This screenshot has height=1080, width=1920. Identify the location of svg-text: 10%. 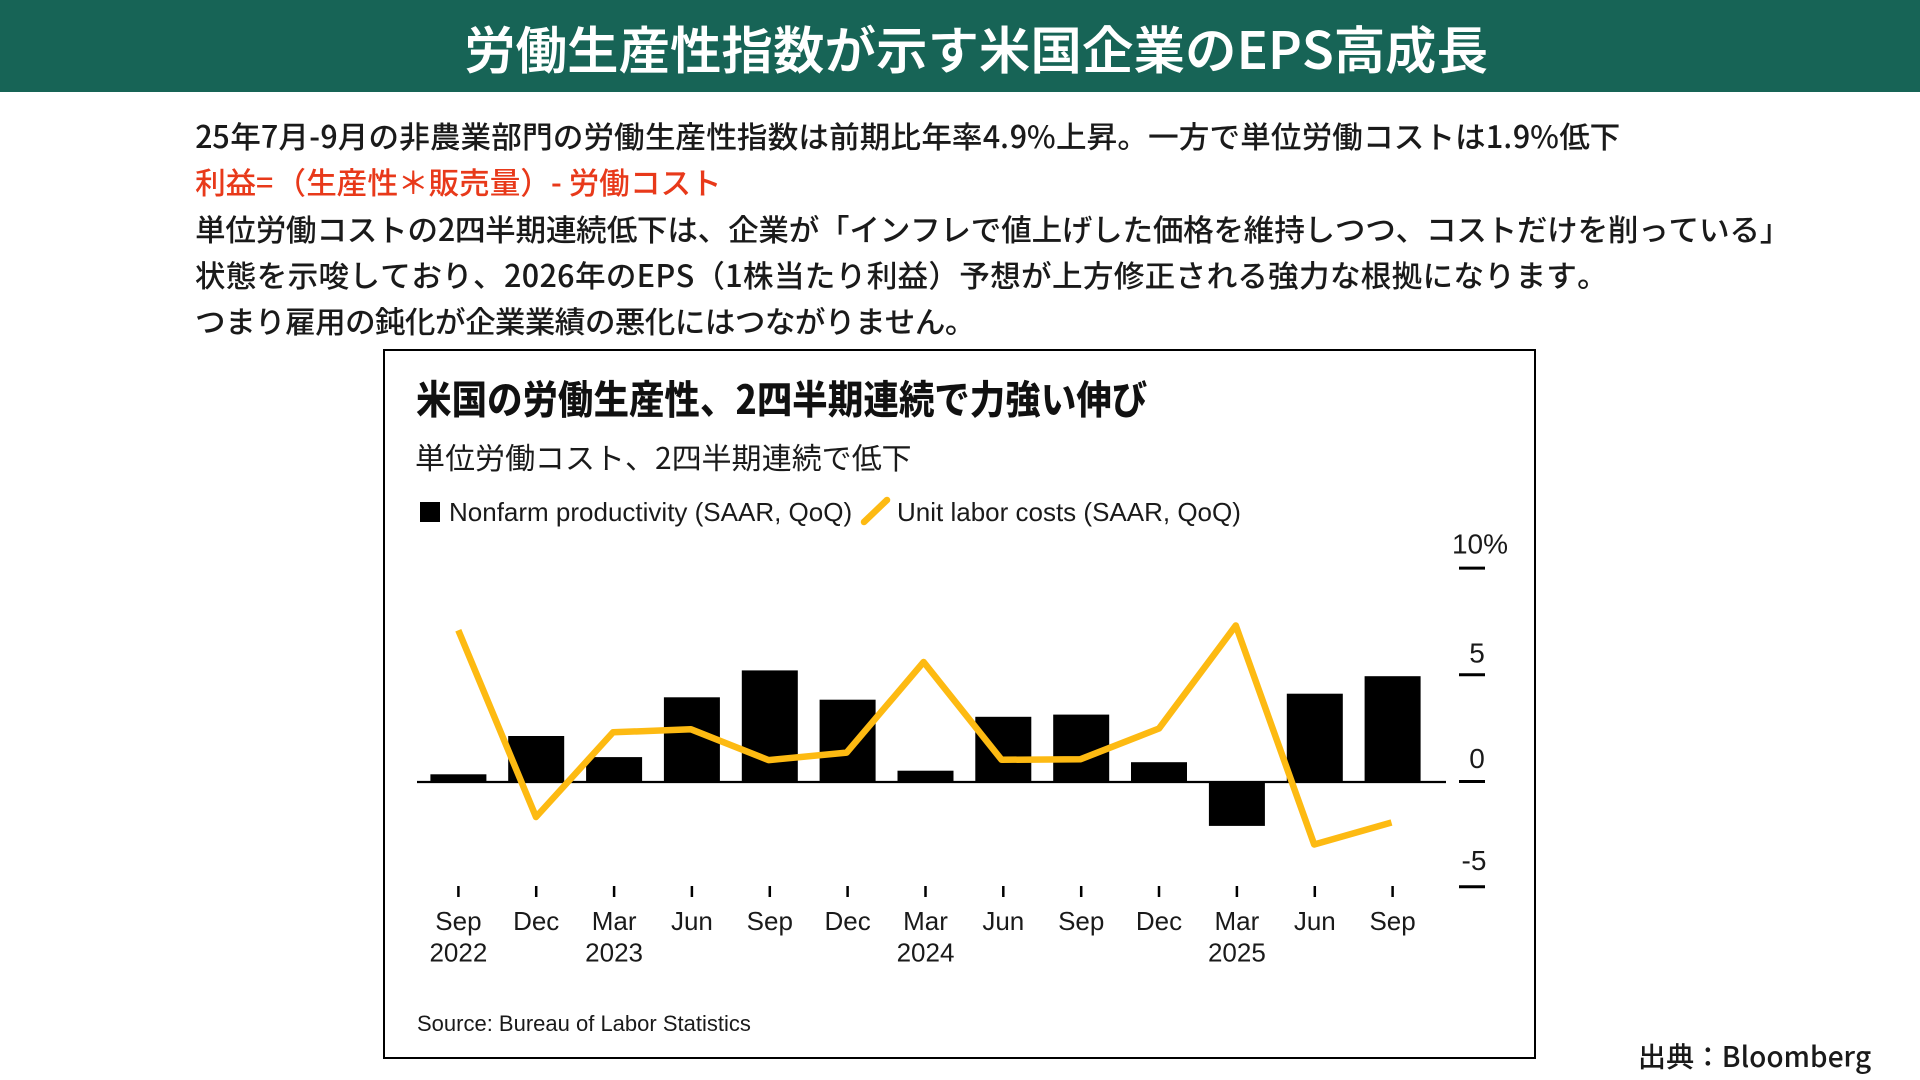
(1480, 543).